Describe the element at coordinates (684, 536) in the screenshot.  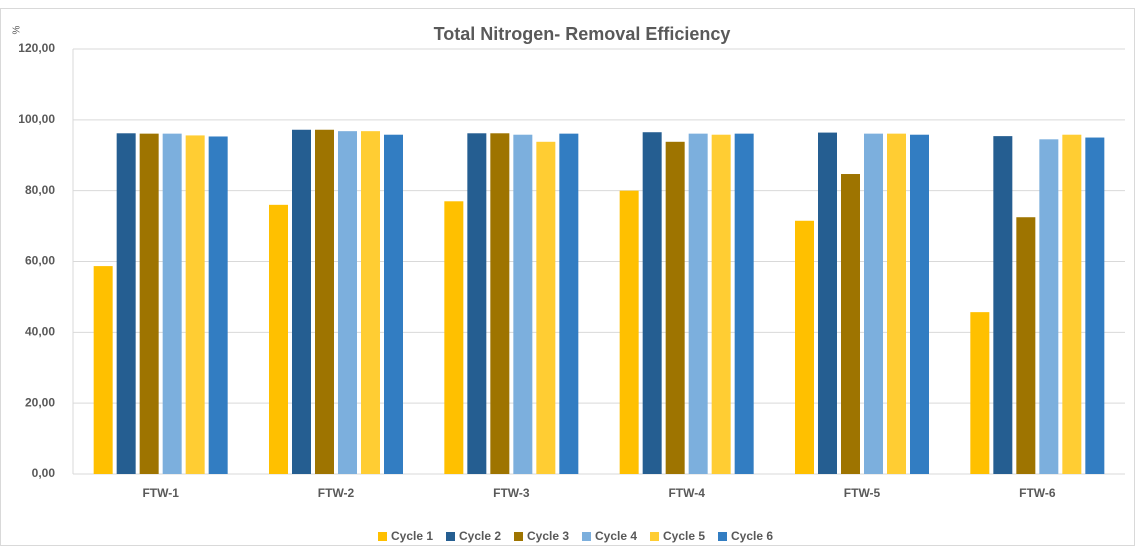
I see `legend-label: Cycle 5` at that location.